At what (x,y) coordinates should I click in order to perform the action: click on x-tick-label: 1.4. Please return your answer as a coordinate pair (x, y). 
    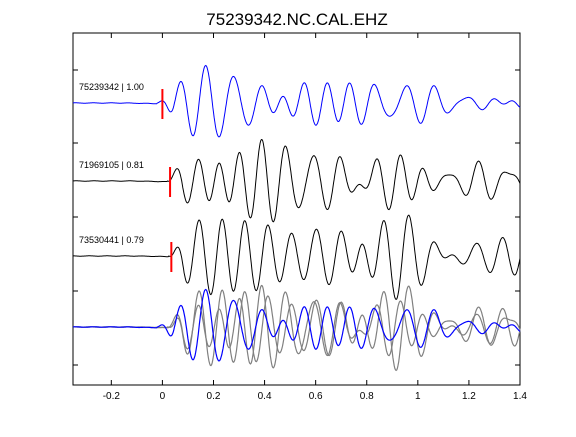
    Looking at the image, I should click on (520, 396).